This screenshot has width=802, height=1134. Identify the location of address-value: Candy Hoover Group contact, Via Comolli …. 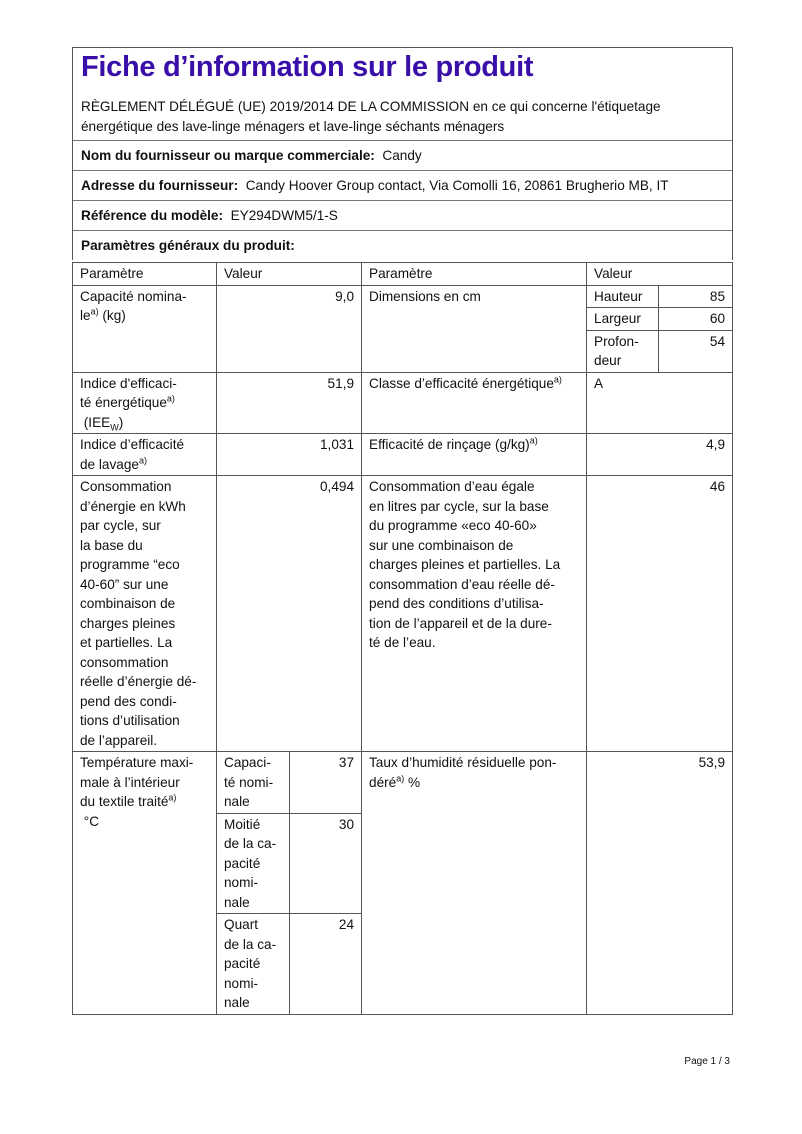
(457, 185).